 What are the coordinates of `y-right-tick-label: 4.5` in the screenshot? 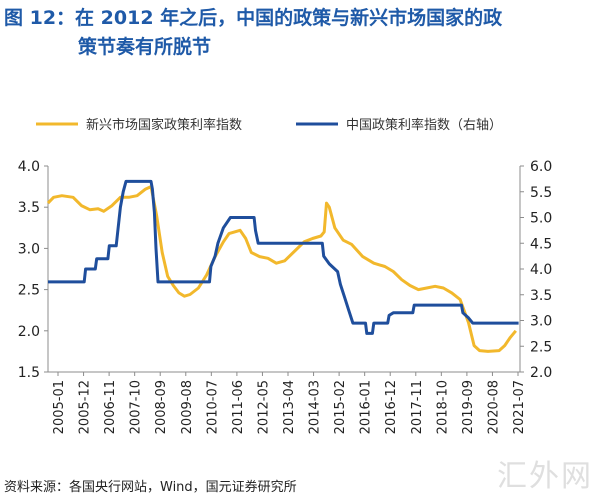 It's located at (541, 244).